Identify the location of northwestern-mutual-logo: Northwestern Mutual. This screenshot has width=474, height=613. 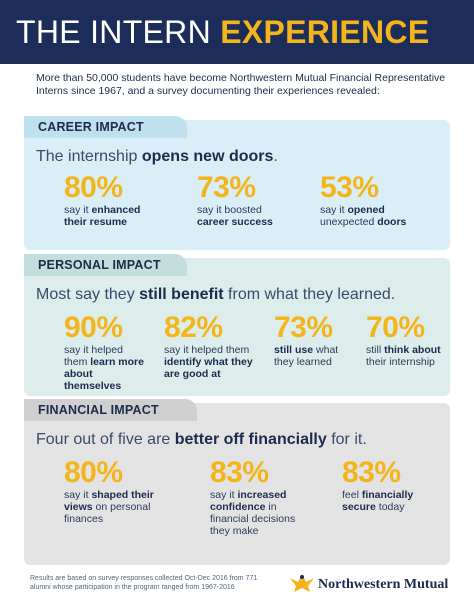
(373, 585).